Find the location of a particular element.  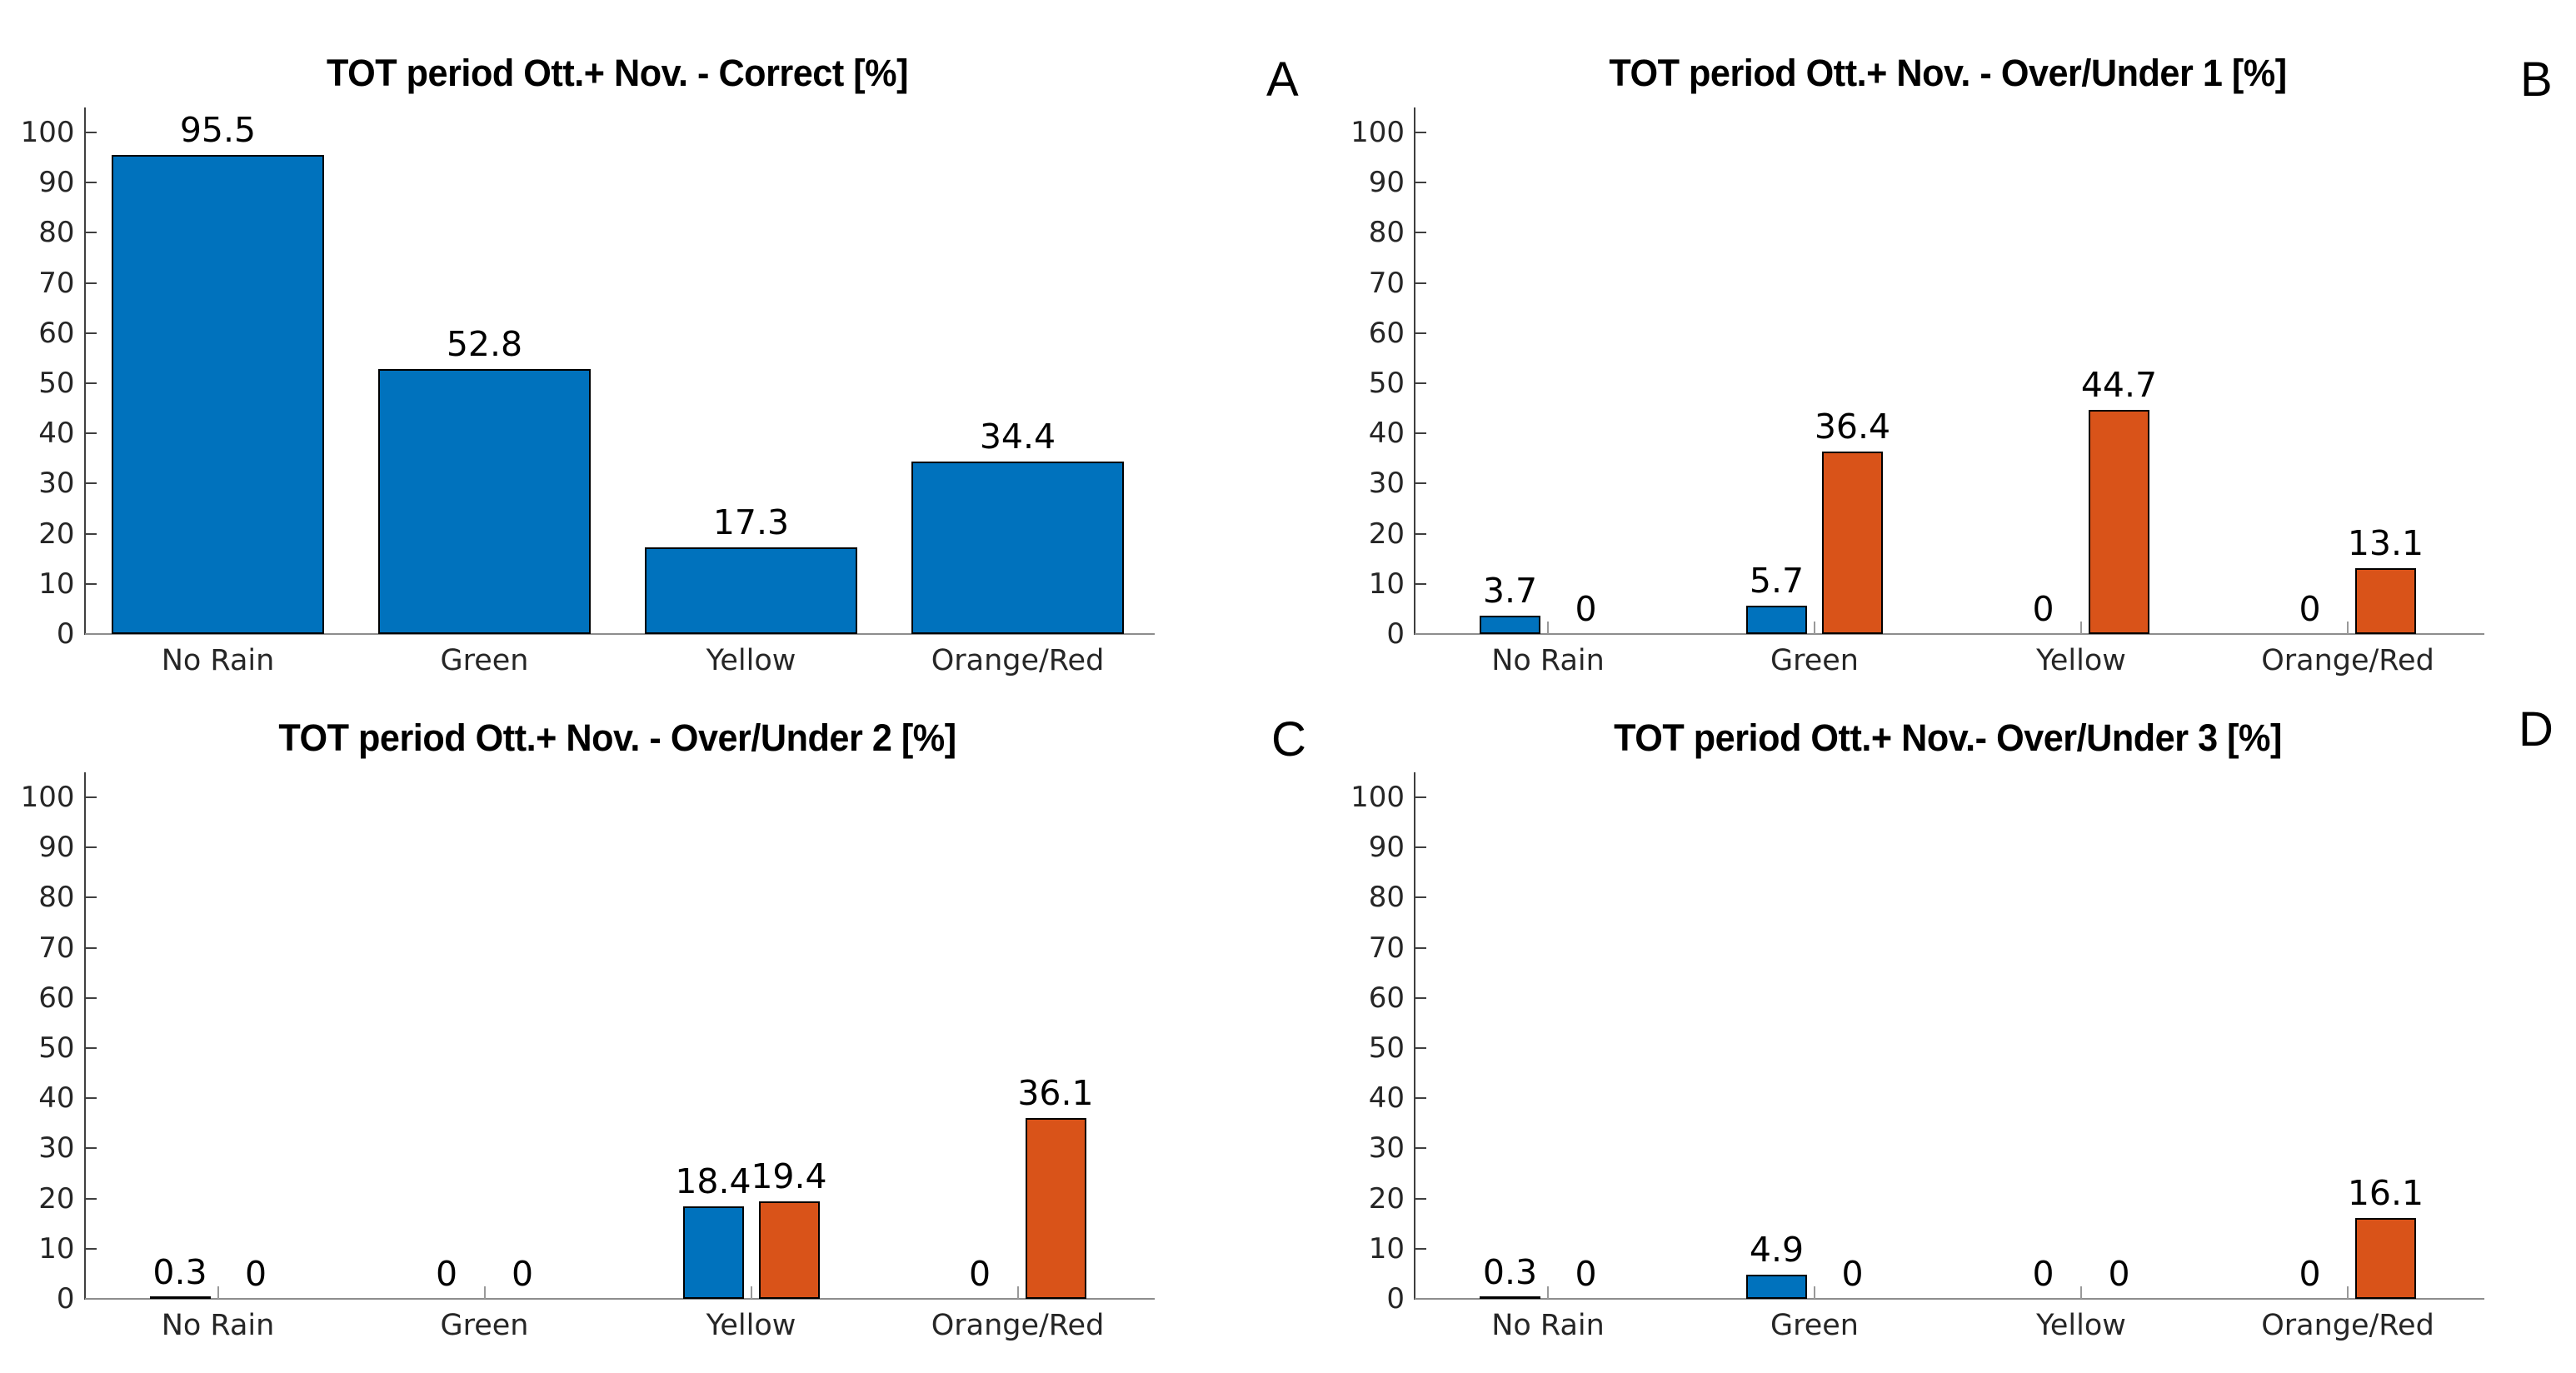

chart-title-d: TOT period Ott.+ Nov.- Over/Under 3 [%] is located at coordinates (1948, 738).